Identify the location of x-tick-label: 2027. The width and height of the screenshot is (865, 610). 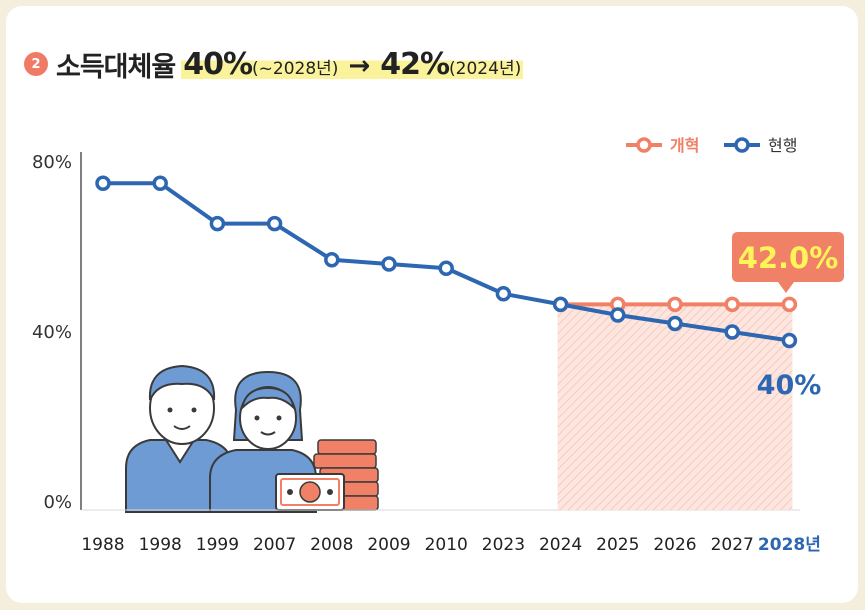
(732, 545).